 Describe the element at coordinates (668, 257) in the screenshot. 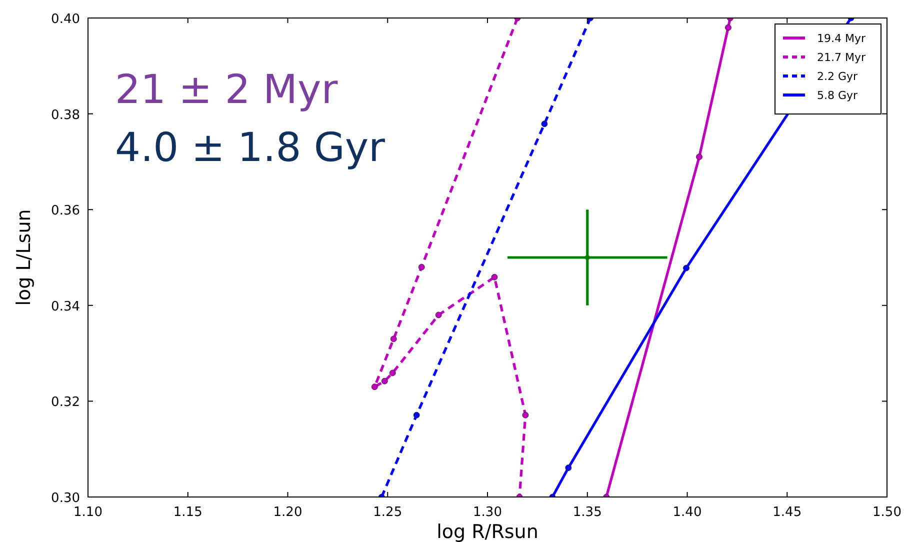

I see `line-series` at that location.